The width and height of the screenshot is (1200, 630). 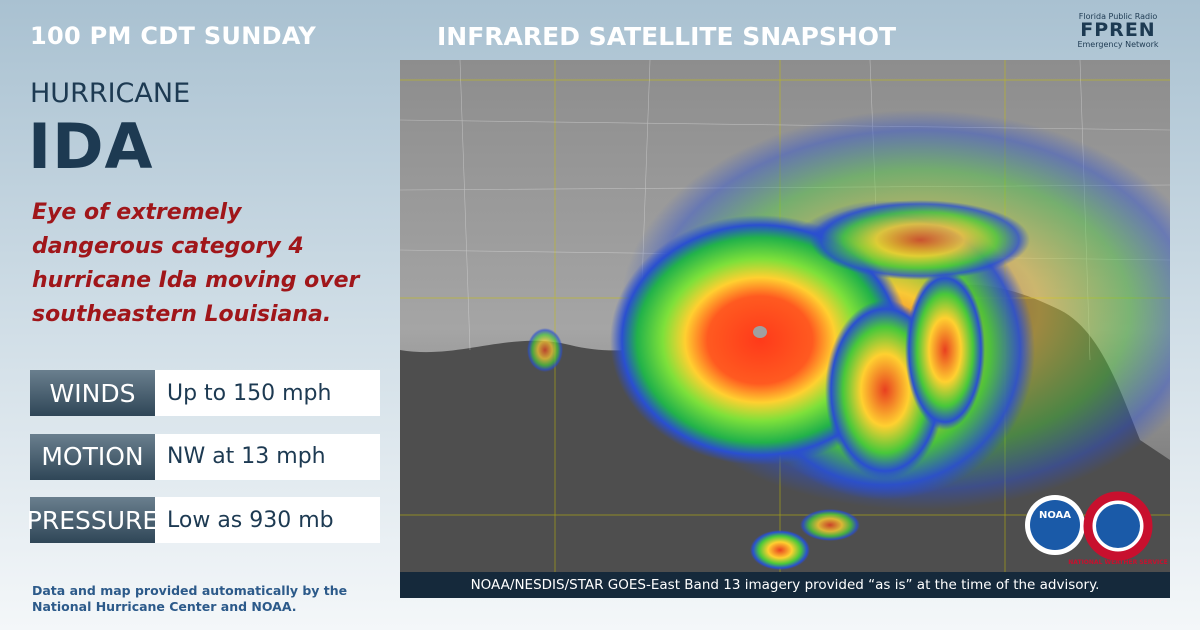 What do you see at coordinates (267, 456) in the screenshot?
I see `stat-value: NW at 13 mph` at bounding box center [267, 456].